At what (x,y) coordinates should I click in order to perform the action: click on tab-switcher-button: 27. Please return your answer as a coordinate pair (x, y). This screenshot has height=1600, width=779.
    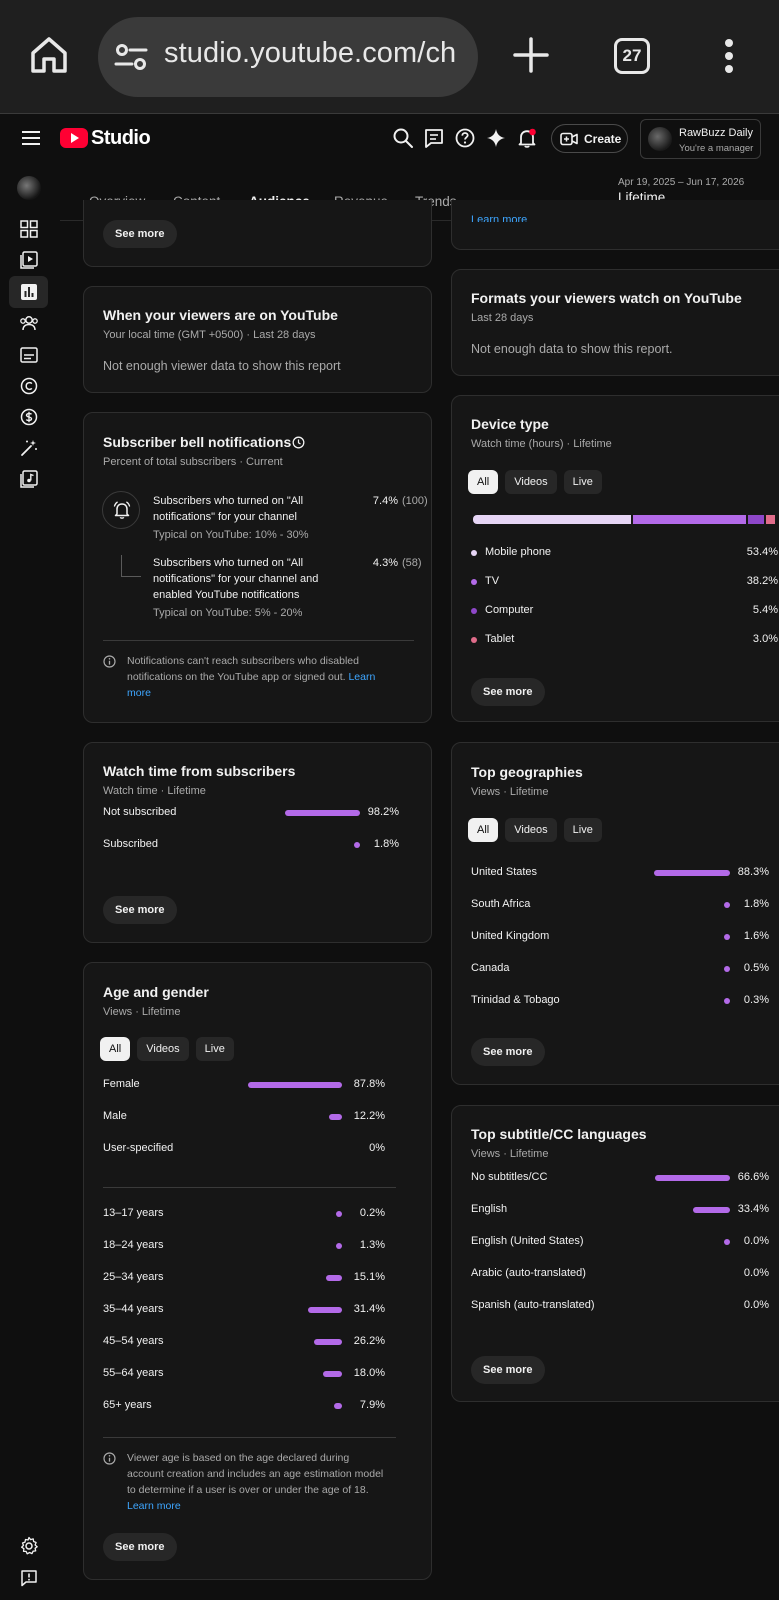
    Looking at the image, I should click on (632, 56).